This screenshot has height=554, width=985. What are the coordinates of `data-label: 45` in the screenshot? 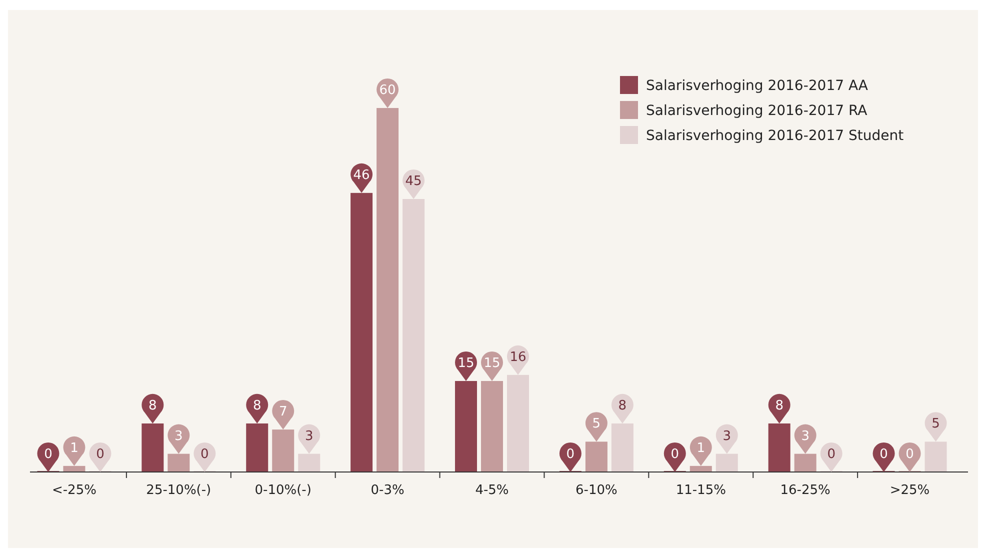 It's located at (413, 181).